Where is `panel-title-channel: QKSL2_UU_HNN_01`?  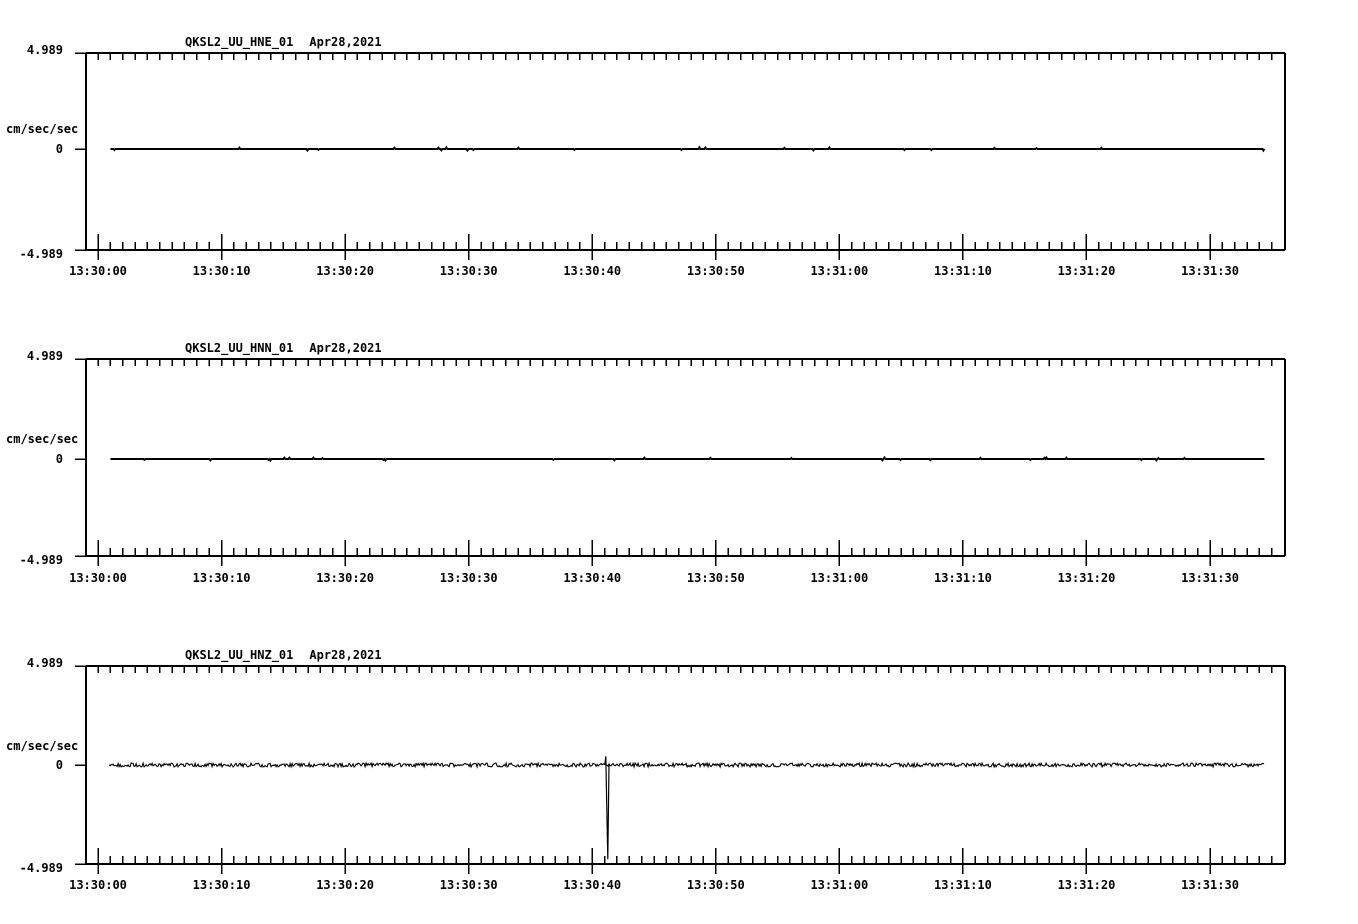
panel-title-channel: QKSL2_UU_HNN_01 is located at coordinates (239, 348).